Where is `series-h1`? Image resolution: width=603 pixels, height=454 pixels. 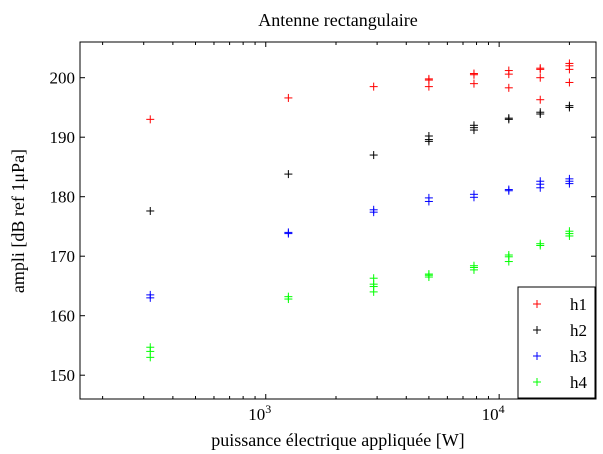
series-h1 is located at coordinates (360, 91).